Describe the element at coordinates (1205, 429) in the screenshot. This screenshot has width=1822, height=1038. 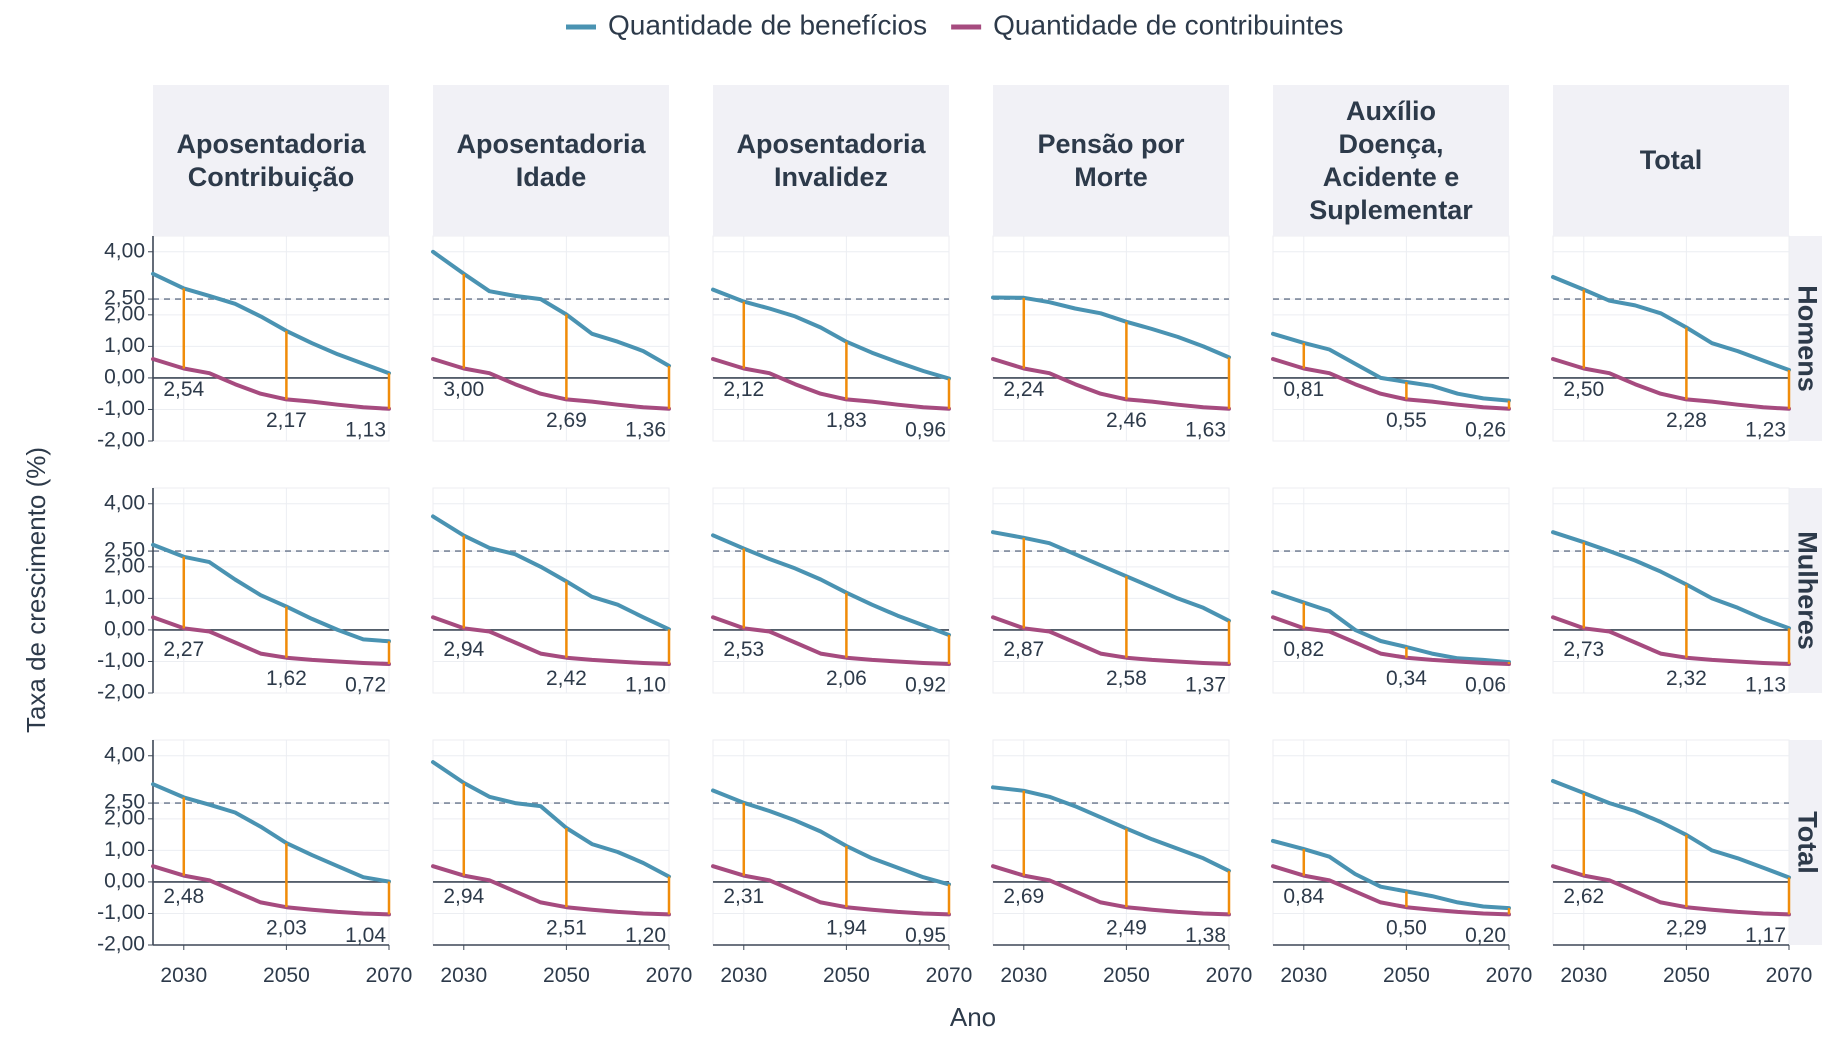
I see `gap-label: 1,63` at that location.